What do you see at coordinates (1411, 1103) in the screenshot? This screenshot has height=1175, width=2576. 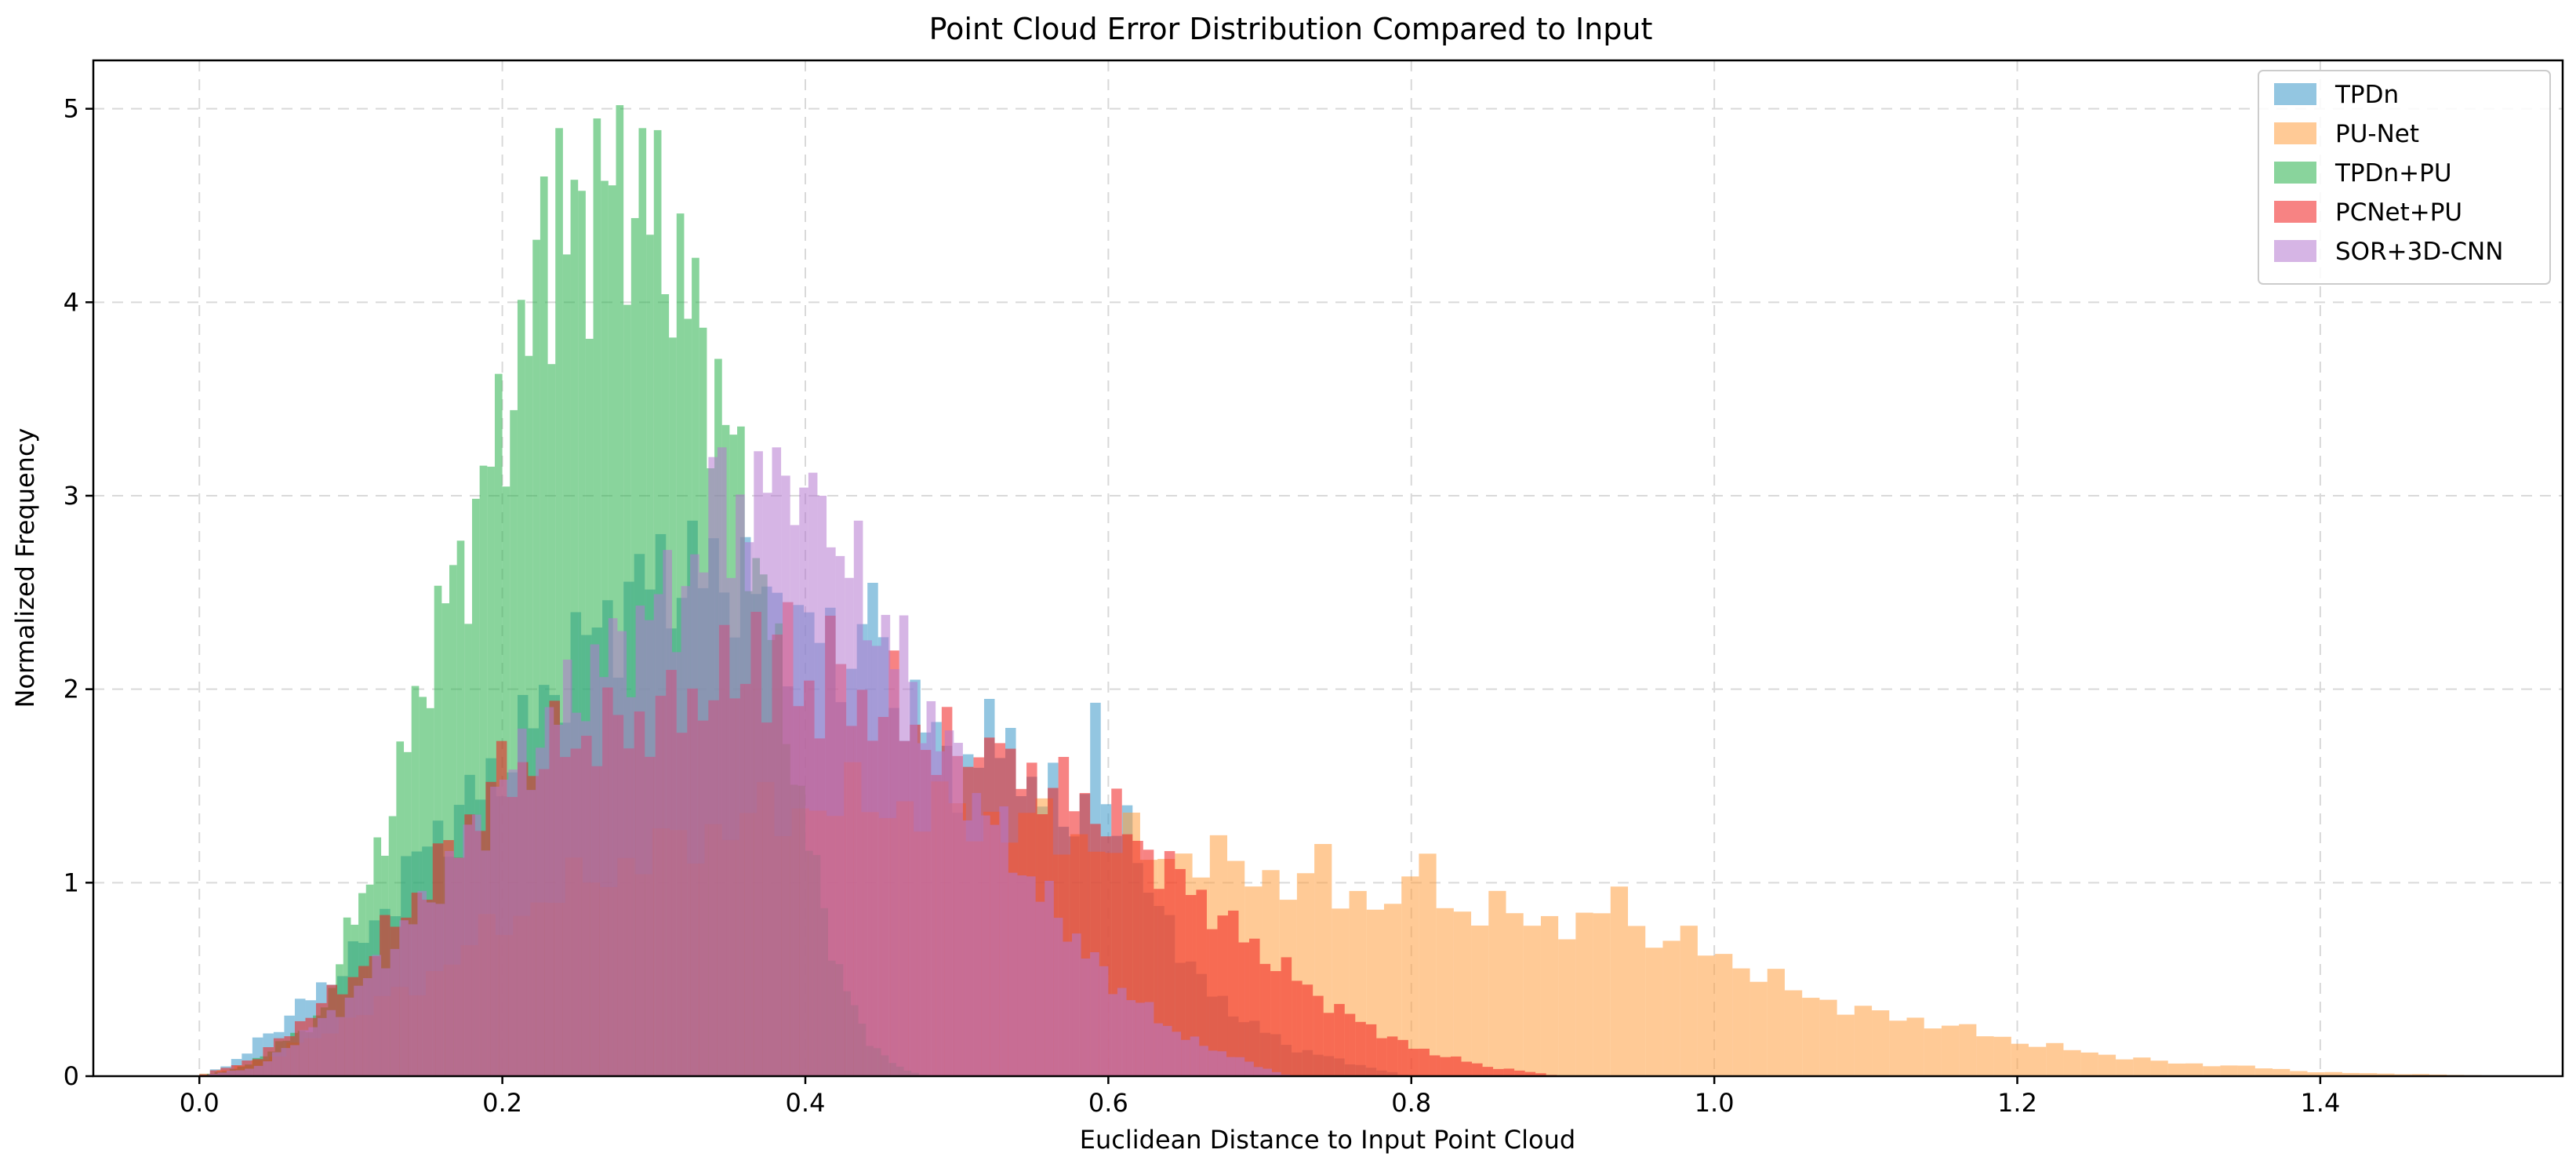 I see `x-tick-label: 0.8` at bounding box center [1411, 1103].